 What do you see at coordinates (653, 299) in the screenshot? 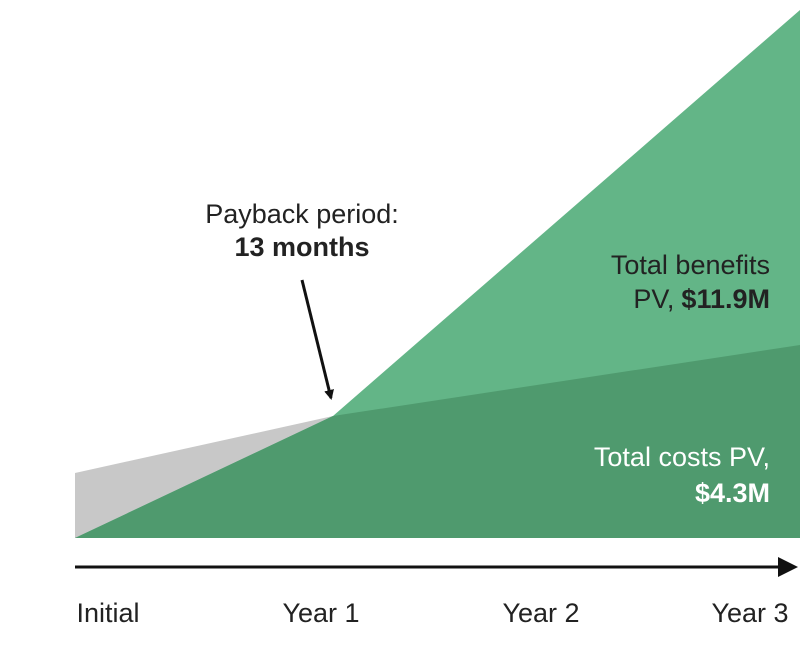
I see `benefits-prefix: PV,` at bounding box center [653, 299].